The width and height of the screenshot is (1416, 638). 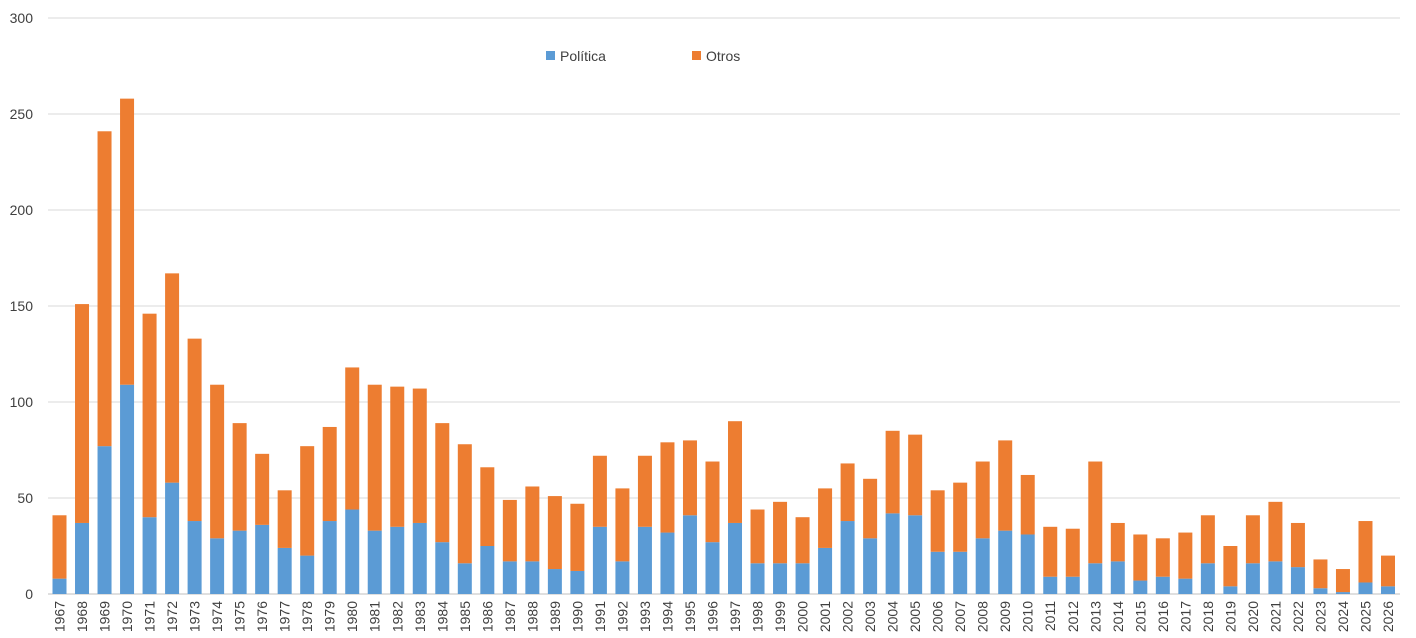 What do you see at coordinates (1118, 616) in the screenshot?
I see `x-tick-label: 2014` at bounding box center [1118, 616].